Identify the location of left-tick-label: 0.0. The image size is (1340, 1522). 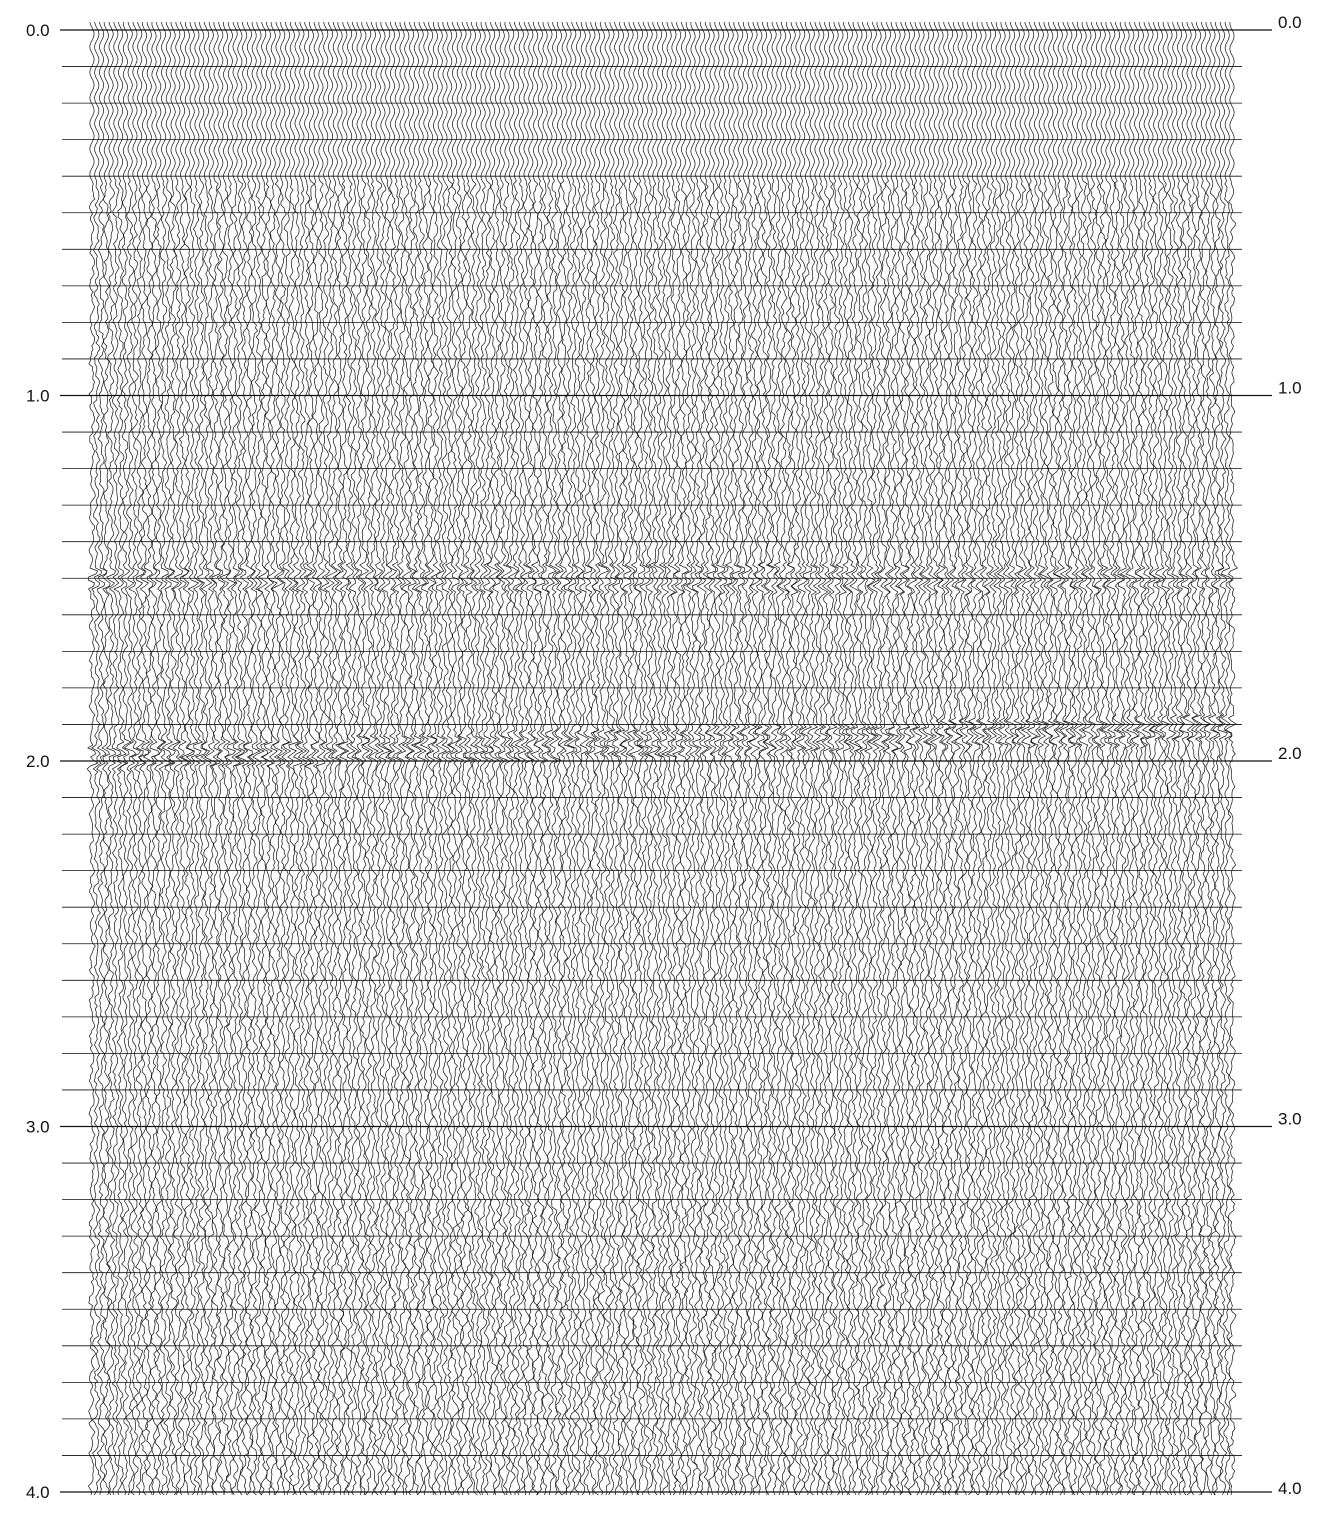
(38, 30).